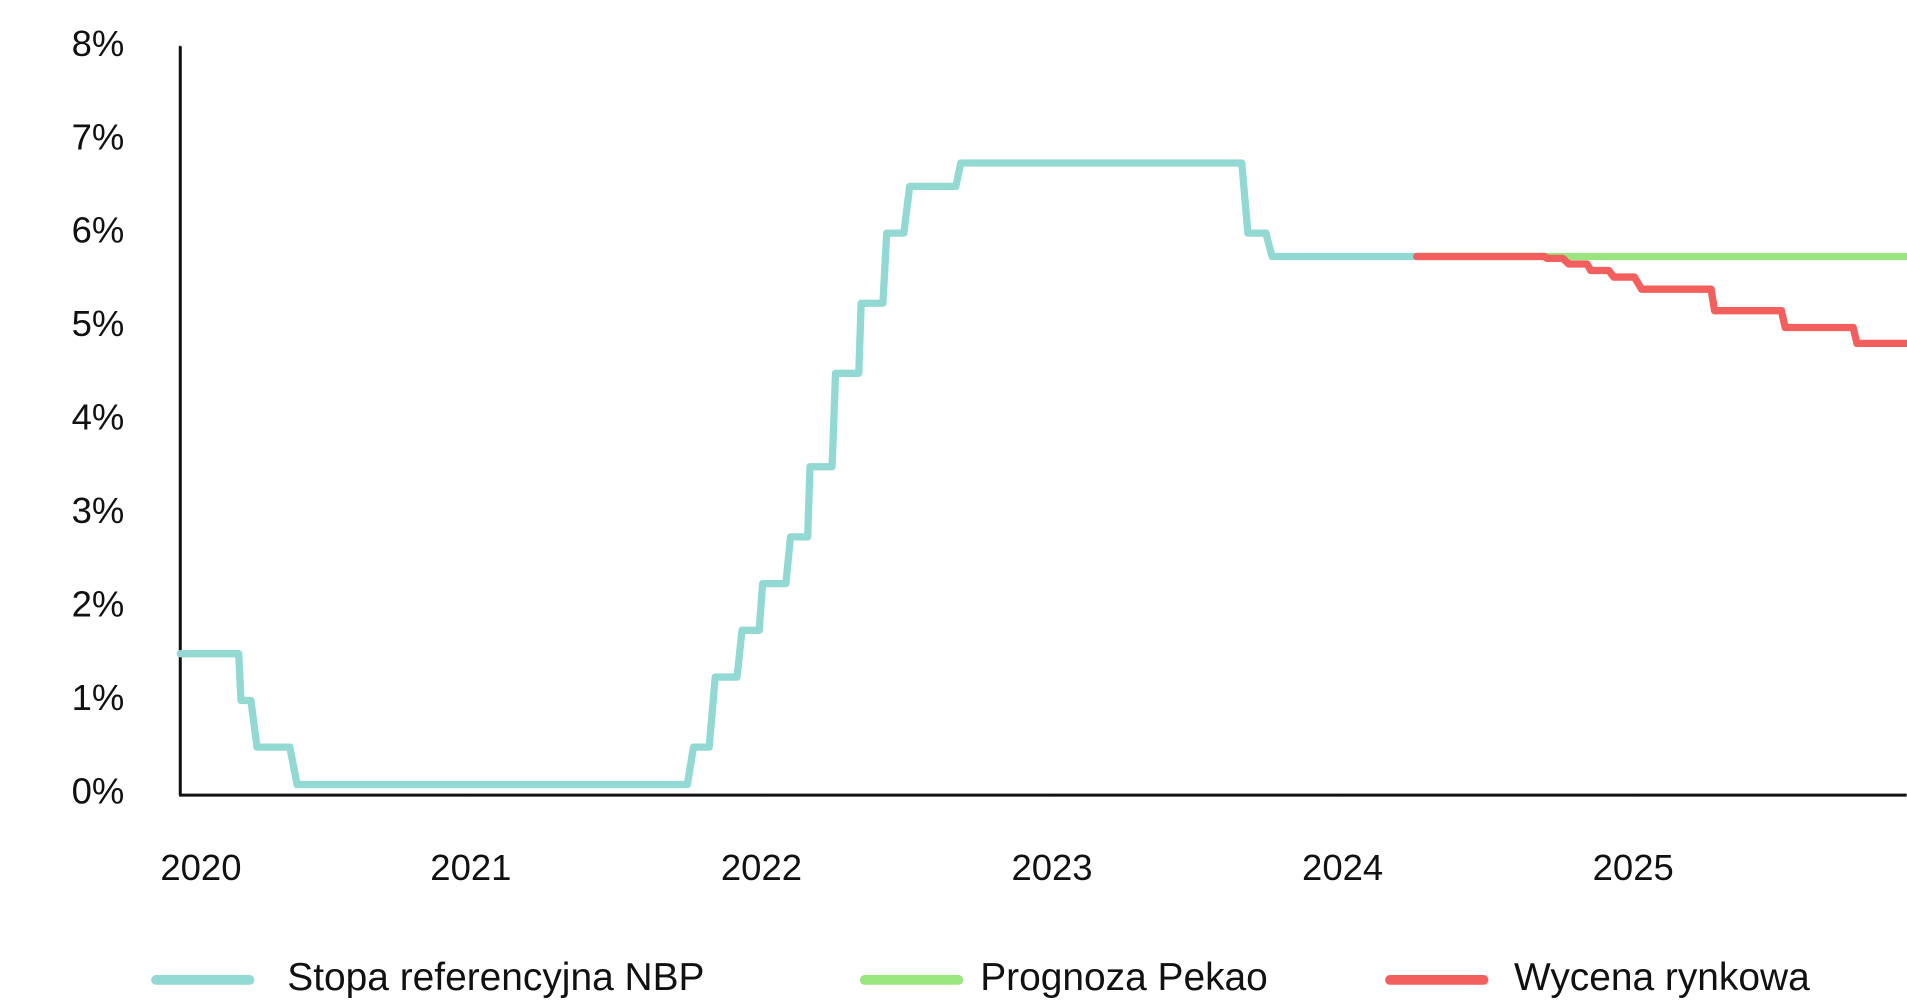 The height and width of the screenshot is (1003, 1907). What do you see at coordinates (98, 136) in the screenshot?
I see `y-tick-label: 7%` at bounding box center [98, 136].